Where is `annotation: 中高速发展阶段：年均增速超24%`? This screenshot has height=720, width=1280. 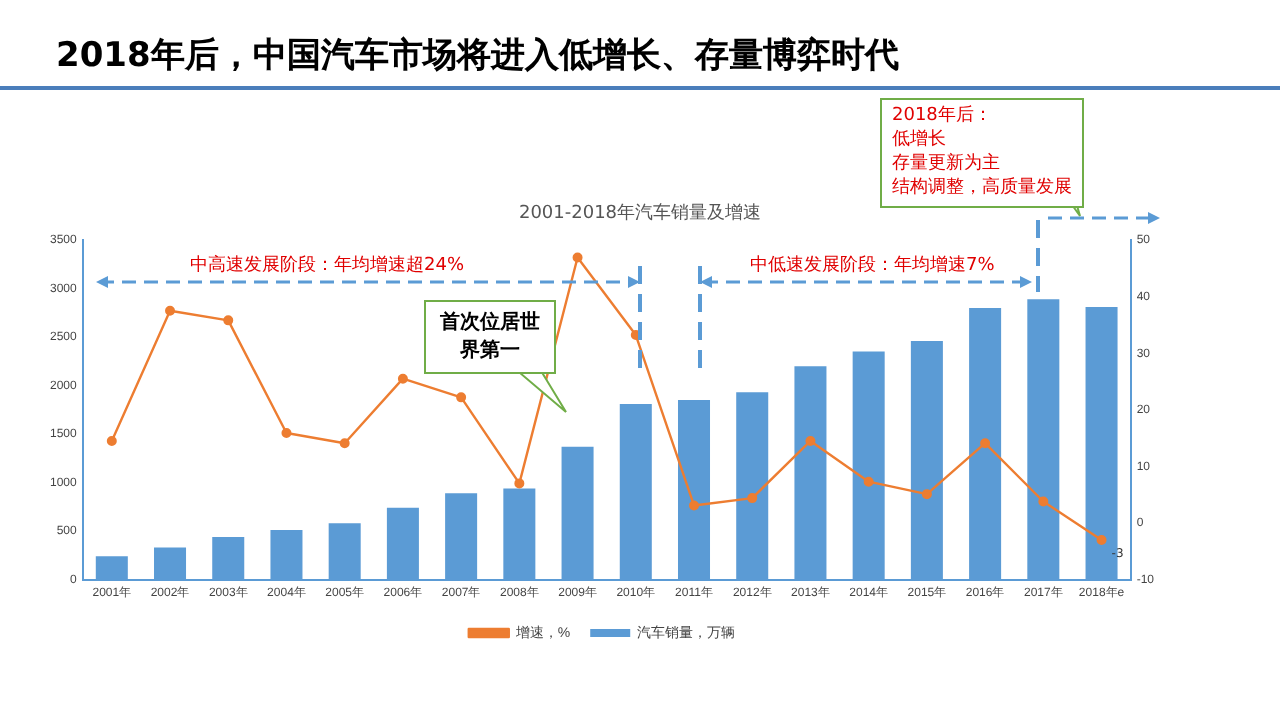 annotation: 中高速发展阶段：年均增速超24% is located at coordinates (327, 266).